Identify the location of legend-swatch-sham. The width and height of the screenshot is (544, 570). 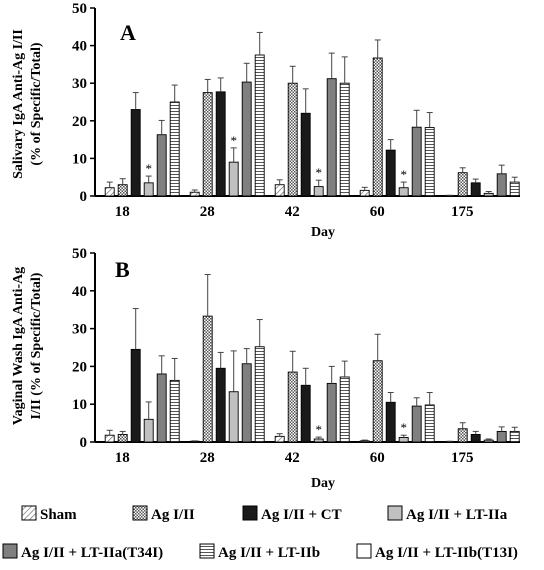
(29, 513).